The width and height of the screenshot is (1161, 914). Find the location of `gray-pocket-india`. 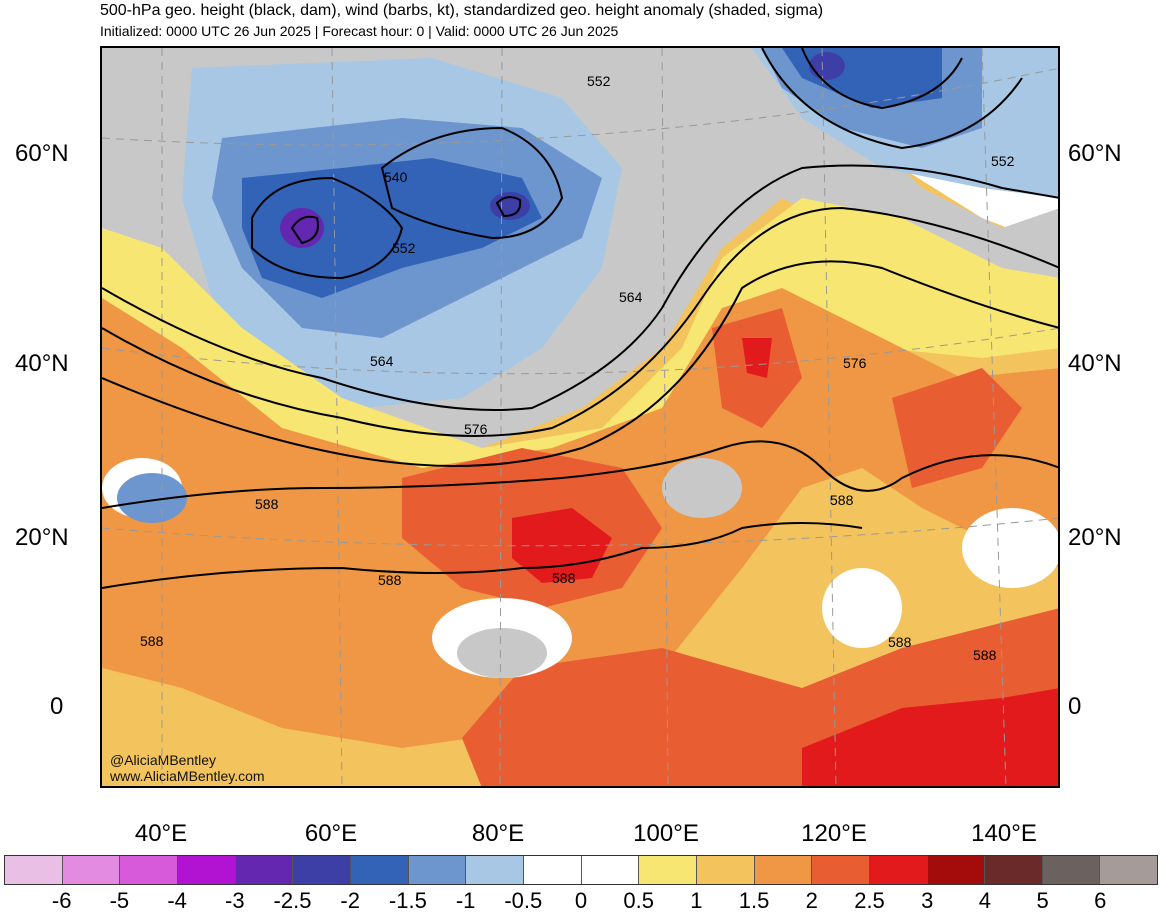

gray-pocket-india is located at coordinates (502, 653).